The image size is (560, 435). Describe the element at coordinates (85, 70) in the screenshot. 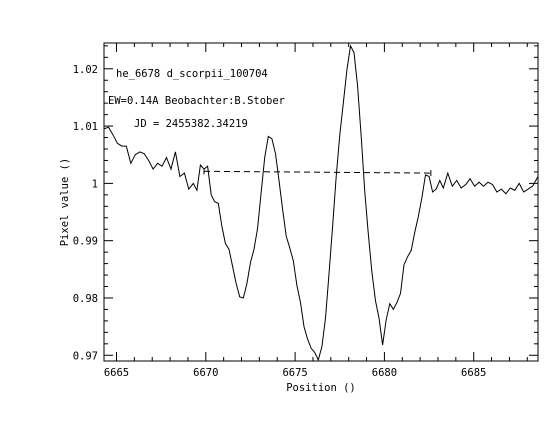

I see `y-tick-label: 1.02` at that location.